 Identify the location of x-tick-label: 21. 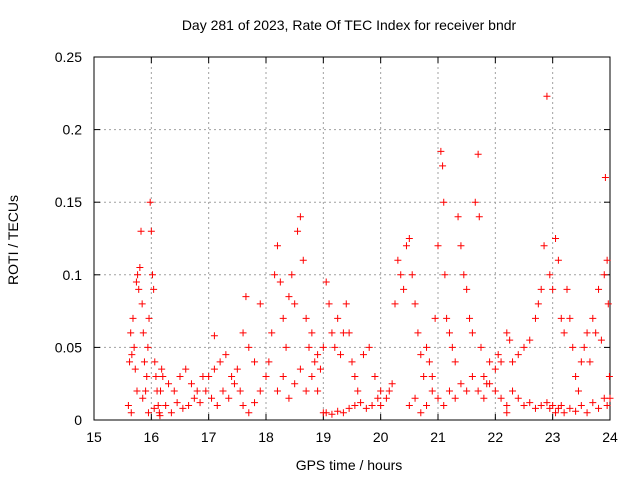
(438, 437).